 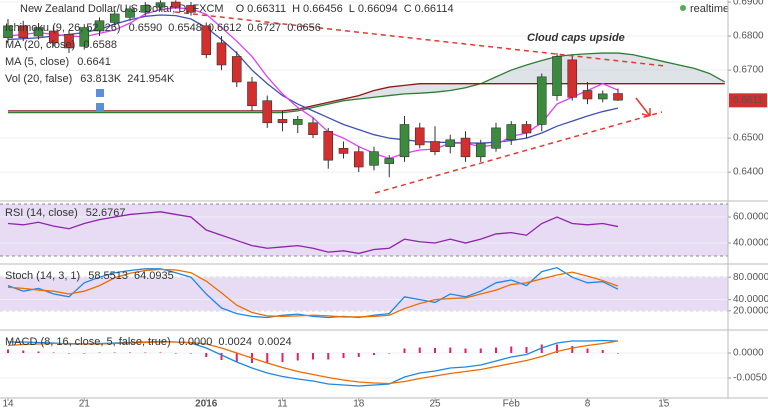 I want to click on x-tick-label: 15, so click(x=664, y=404).